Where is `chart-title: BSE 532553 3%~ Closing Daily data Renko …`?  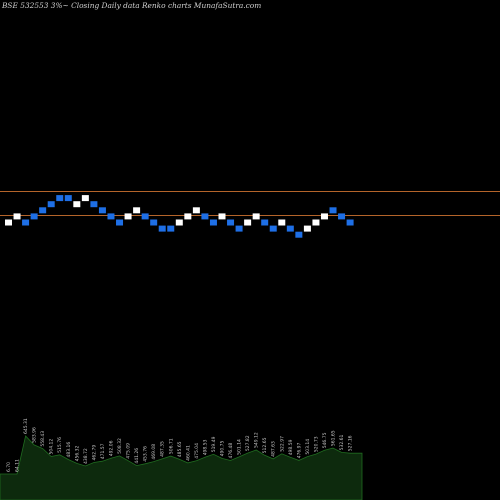 chart-title: BSE 532553 3%~ Closing Daily data Renko … is located at coordinates (132, 5).